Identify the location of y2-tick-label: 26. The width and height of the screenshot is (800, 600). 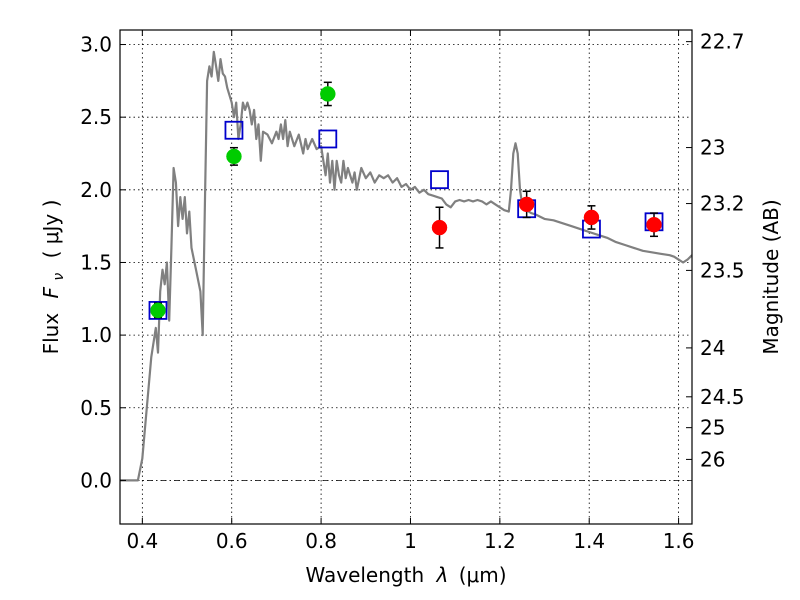
(712, 459).